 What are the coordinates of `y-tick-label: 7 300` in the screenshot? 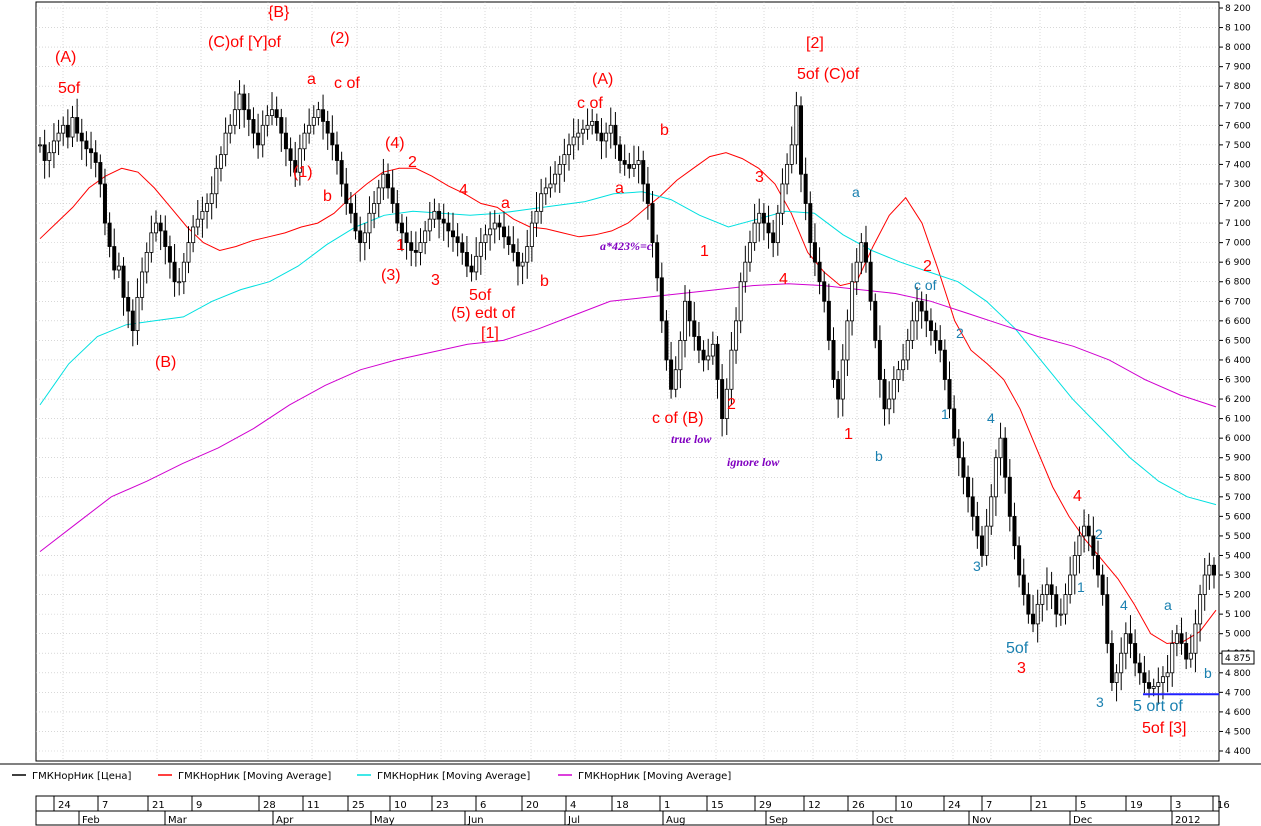 It's located at (1238, 185).